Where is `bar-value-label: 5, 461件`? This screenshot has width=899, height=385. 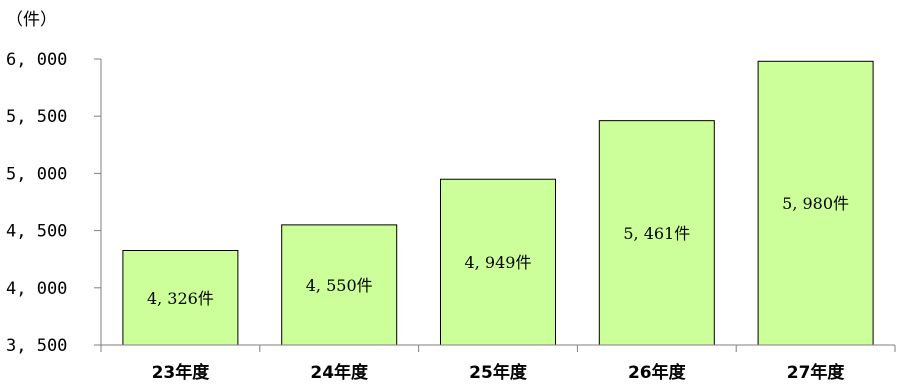
bar-value-label: 5, 461件 is located at coordinates (656, 233).